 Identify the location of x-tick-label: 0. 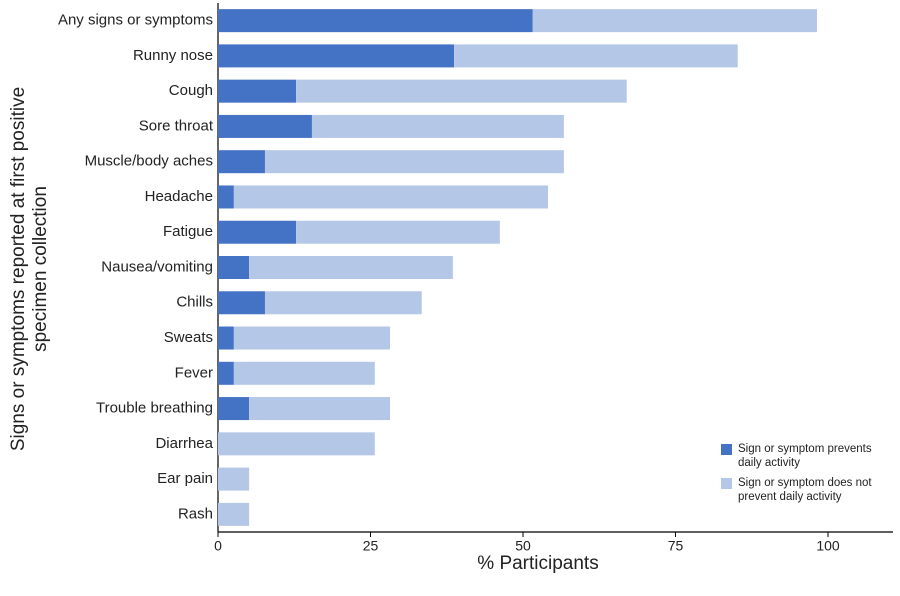
(218, 546).